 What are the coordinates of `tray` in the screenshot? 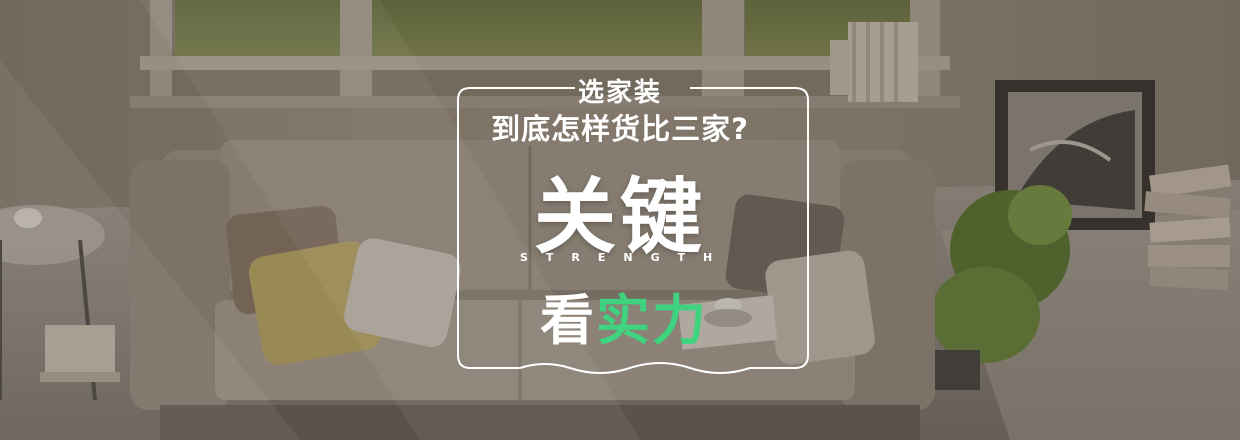 It's located at (727, 322).